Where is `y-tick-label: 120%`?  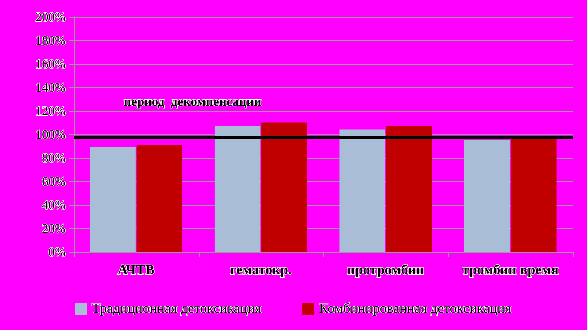 y-tick-label: 120% is located at coordinates (51, 111).